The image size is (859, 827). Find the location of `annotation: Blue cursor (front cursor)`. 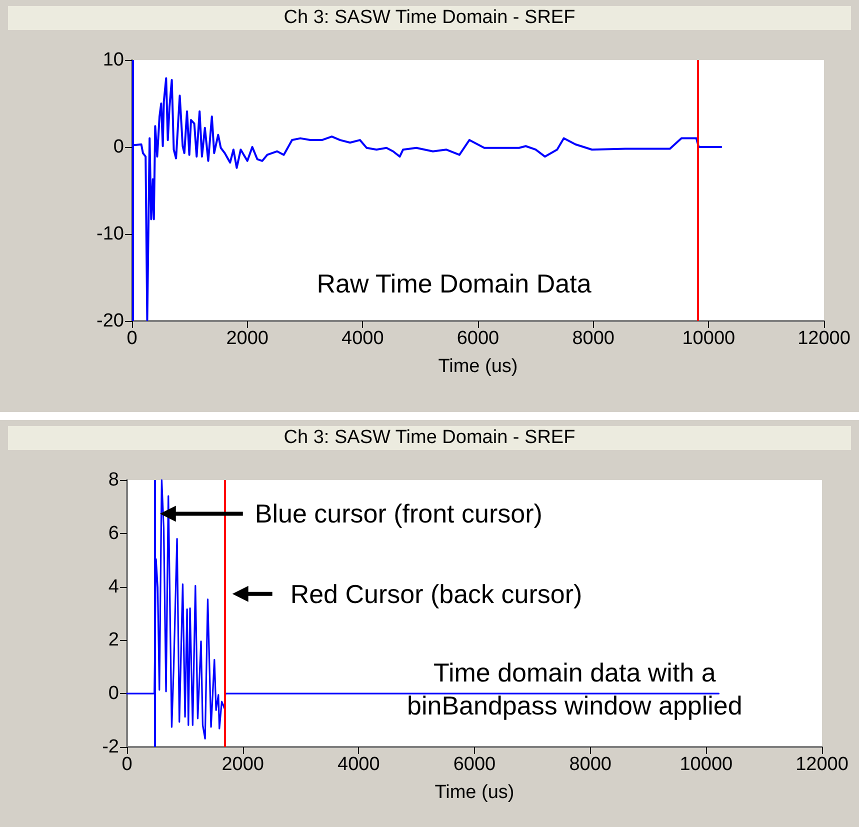

annotation: Blue cursor (front cursor) is located at coordinates (398, 513).